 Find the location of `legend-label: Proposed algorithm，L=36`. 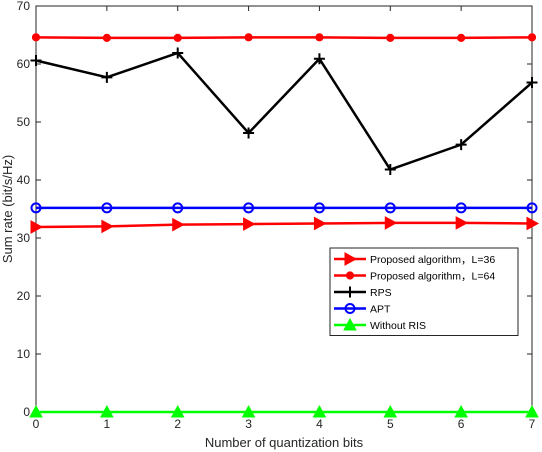

legend-label: Proposed algorithm，L=36 is located at coordinates (432, 260).